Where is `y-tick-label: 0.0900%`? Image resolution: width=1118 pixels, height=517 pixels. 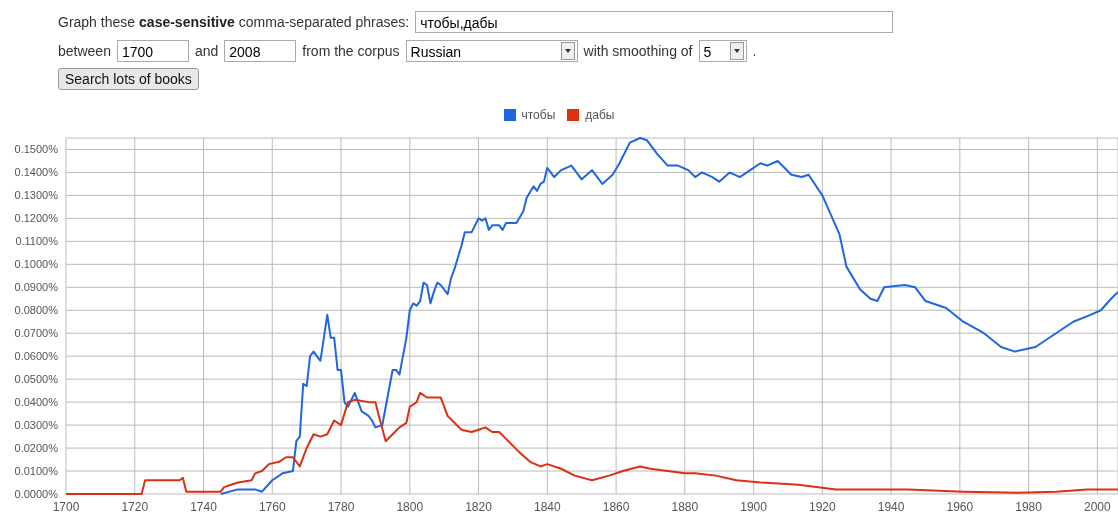
y-tick-label: 0.0900% is located at coordinates (36, 287).